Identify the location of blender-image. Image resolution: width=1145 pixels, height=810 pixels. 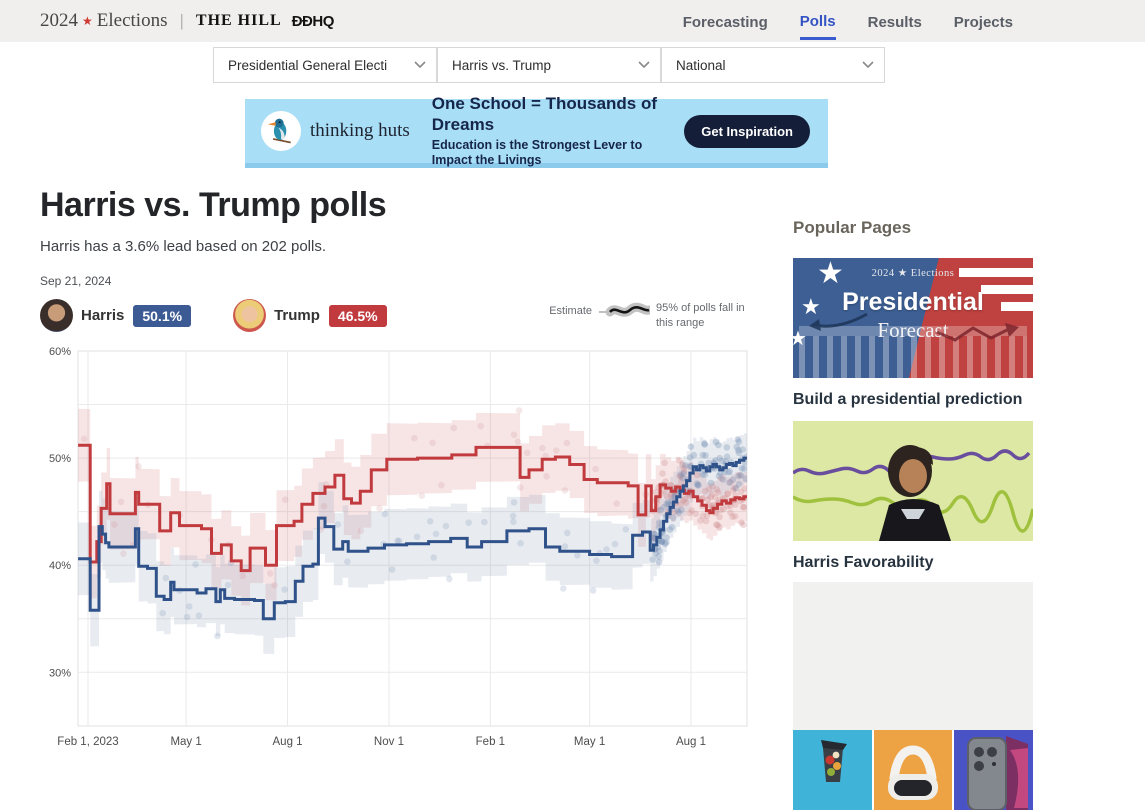
(832, 770).